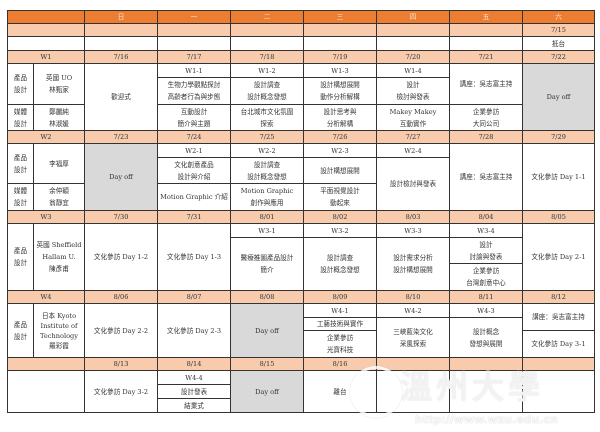  I want to click on instructor-names: 日本 Kyoto Institute of Technology 羅彩霞, so click(59, 330).